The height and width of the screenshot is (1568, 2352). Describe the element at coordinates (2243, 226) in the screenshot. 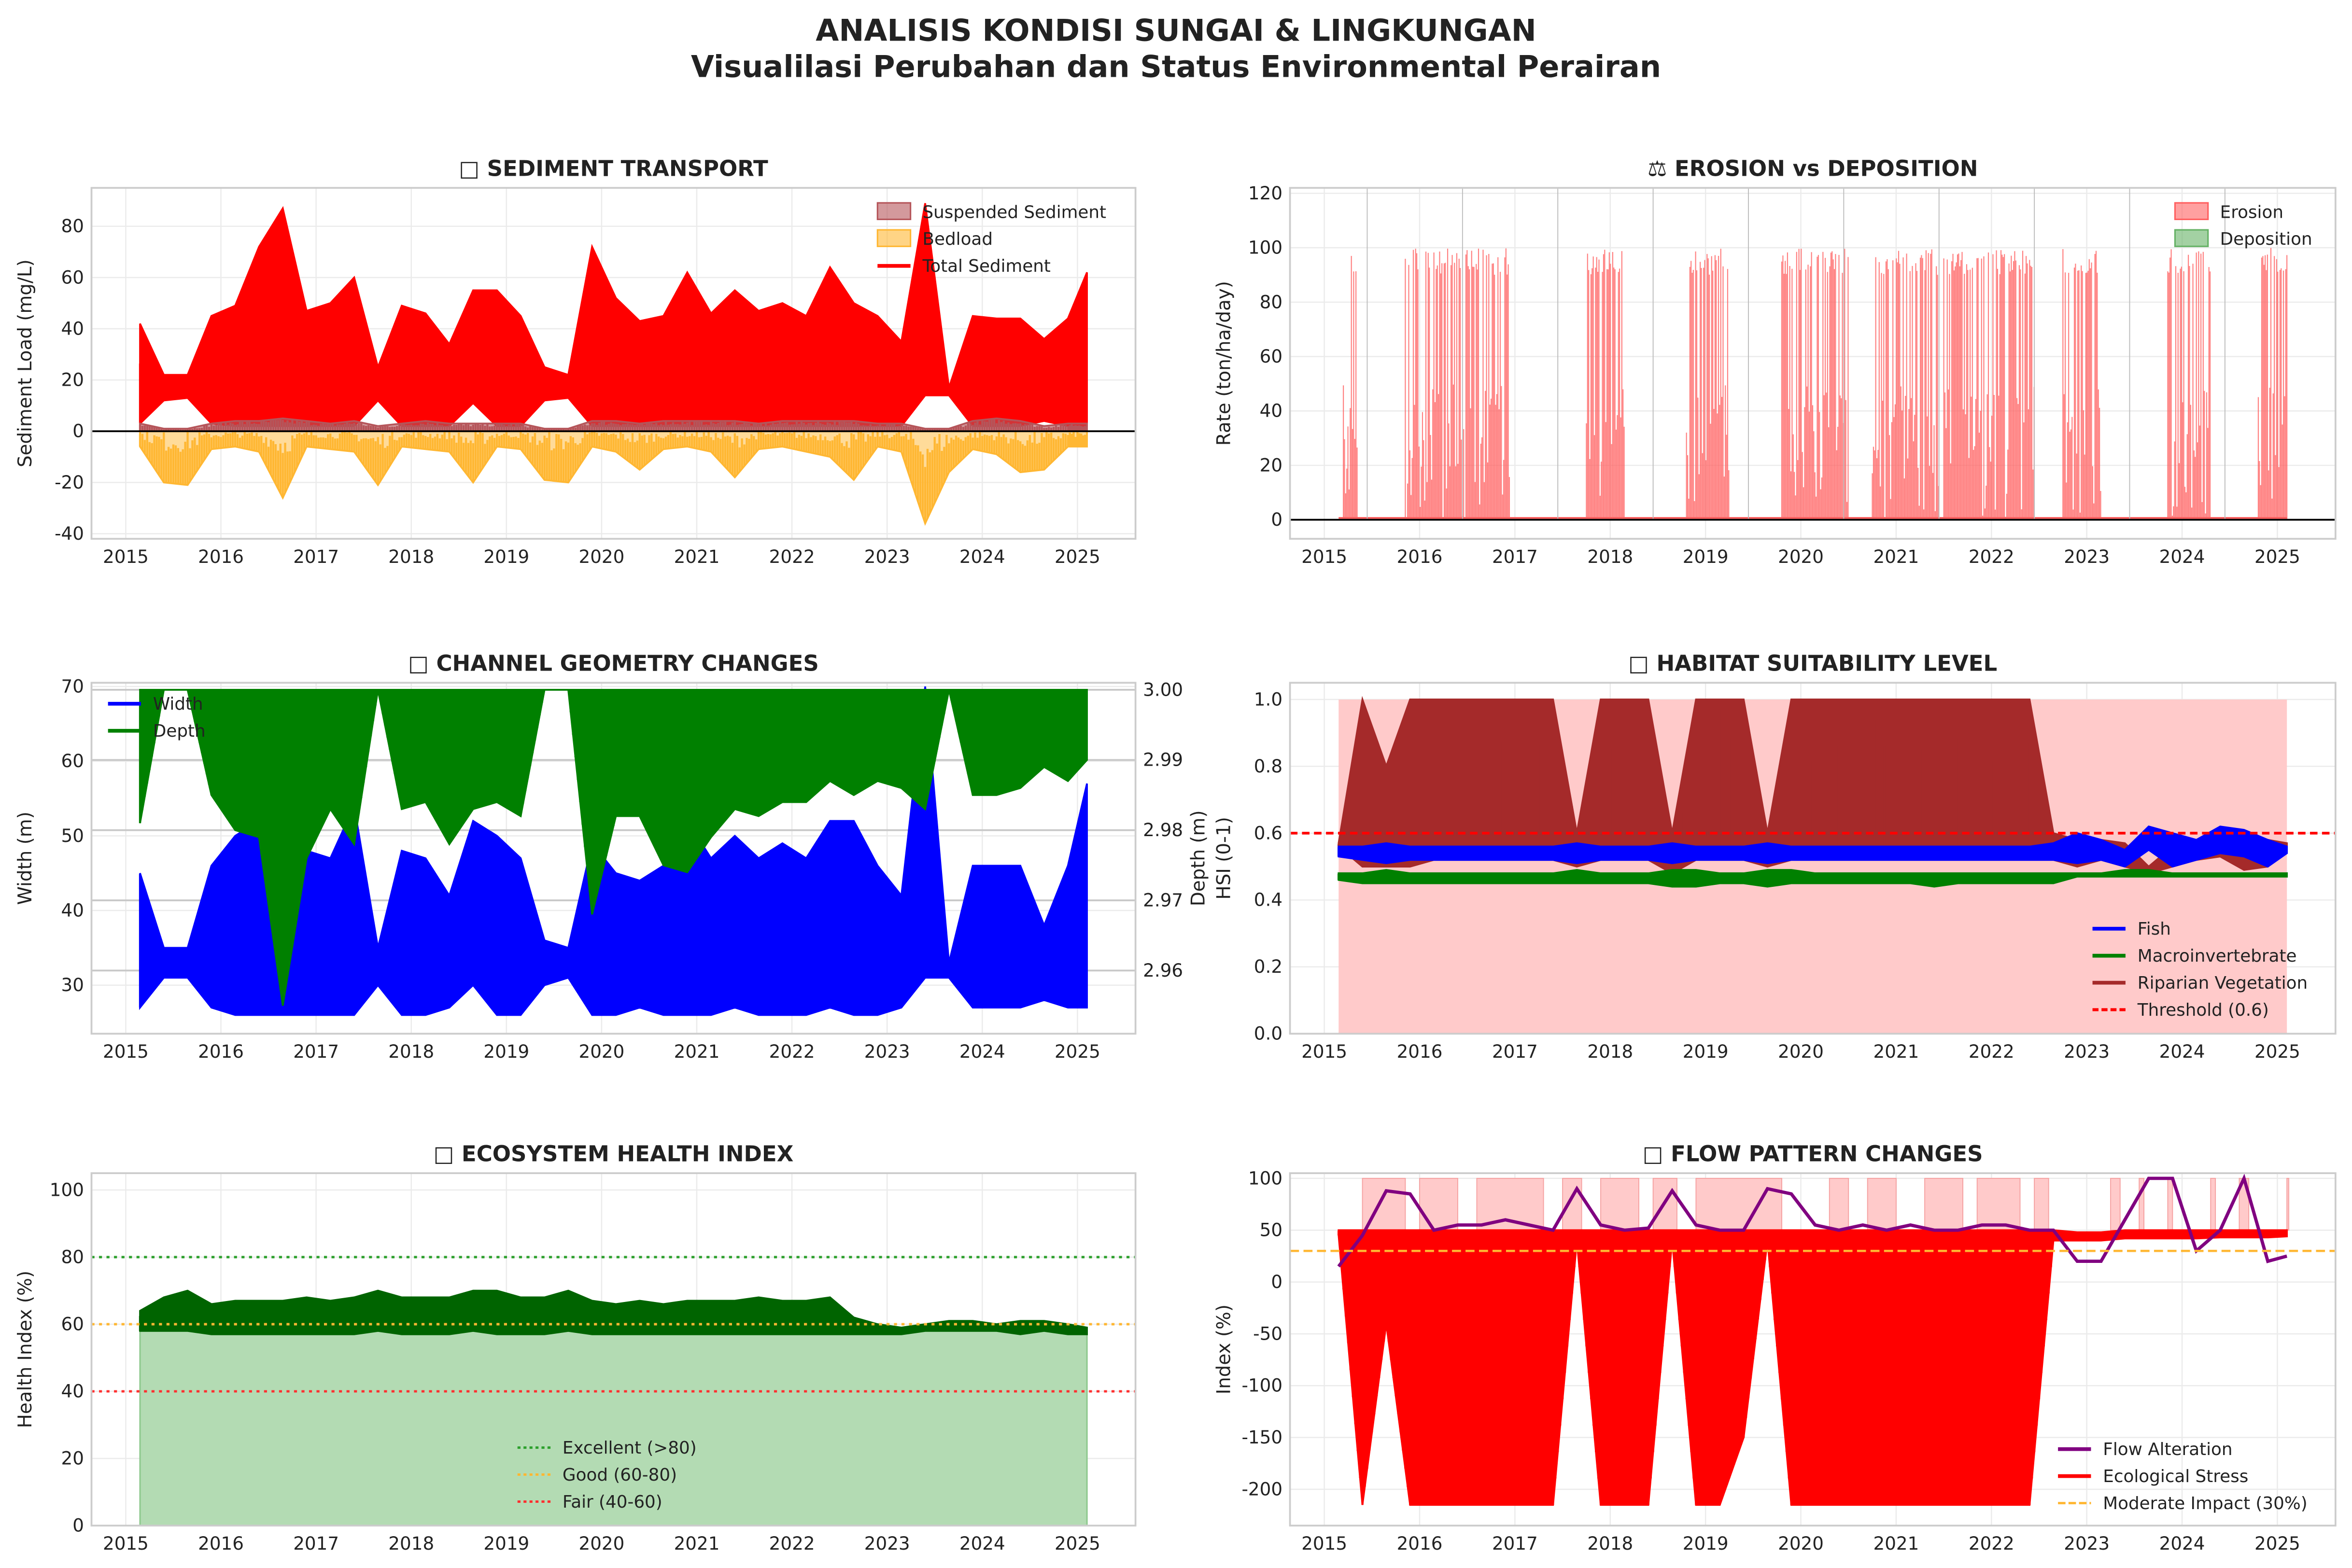

I see `legend: Erosion Deposition` at that location.